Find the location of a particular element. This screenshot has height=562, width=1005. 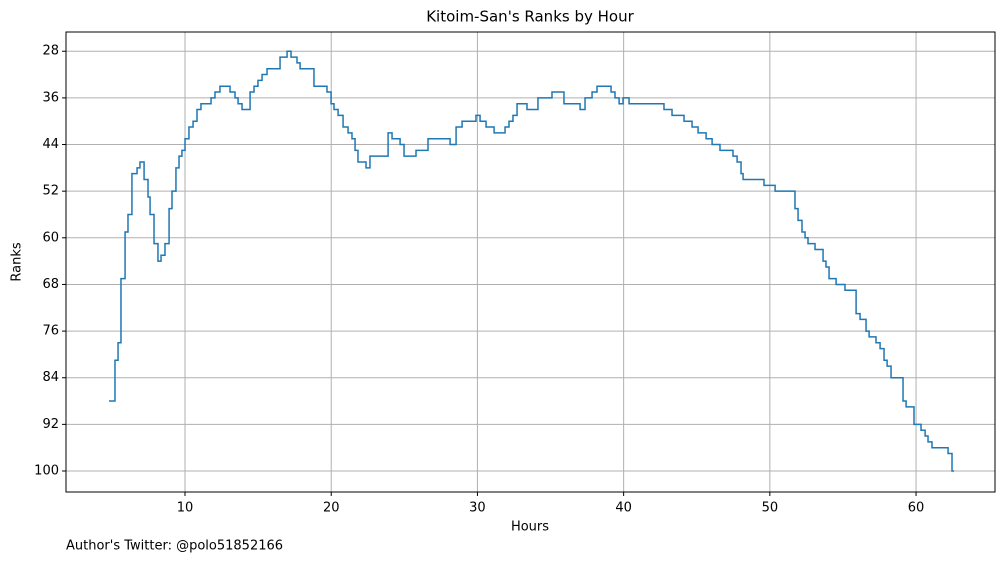

y-tick-label: 68 is located at coordinates (50, 284).